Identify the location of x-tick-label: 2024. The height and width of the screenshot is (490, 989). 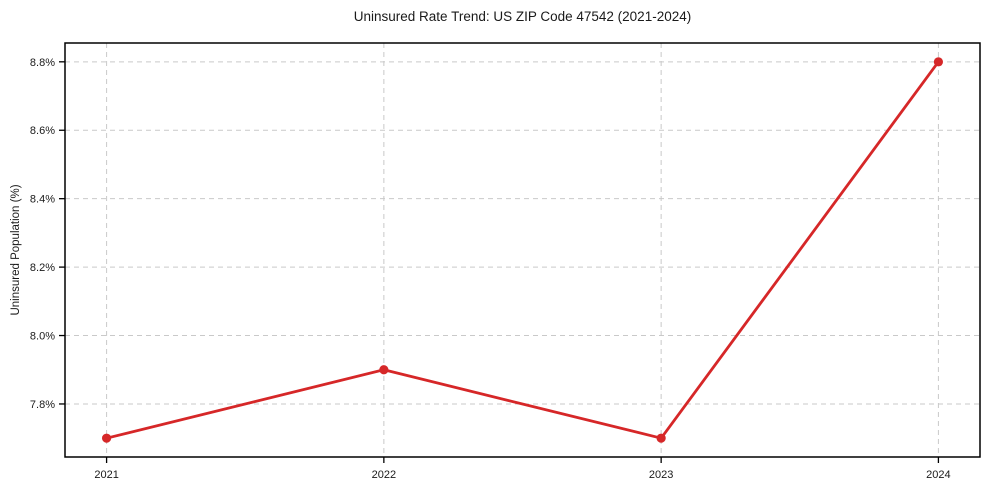
(938, 475).